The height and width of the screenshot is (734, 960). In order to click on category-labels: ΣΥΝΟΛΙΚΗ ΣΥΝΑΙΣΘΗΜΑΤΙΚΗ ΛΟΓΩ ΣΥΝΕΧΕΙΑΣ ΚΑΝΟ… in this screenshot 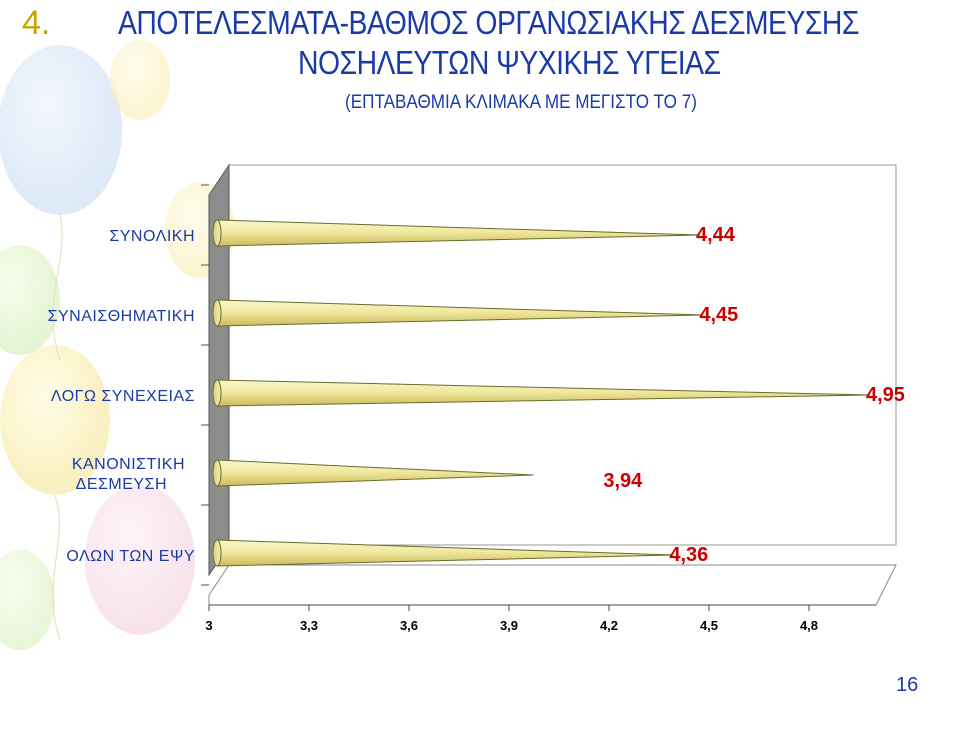, I will do `click(121, 396)`.